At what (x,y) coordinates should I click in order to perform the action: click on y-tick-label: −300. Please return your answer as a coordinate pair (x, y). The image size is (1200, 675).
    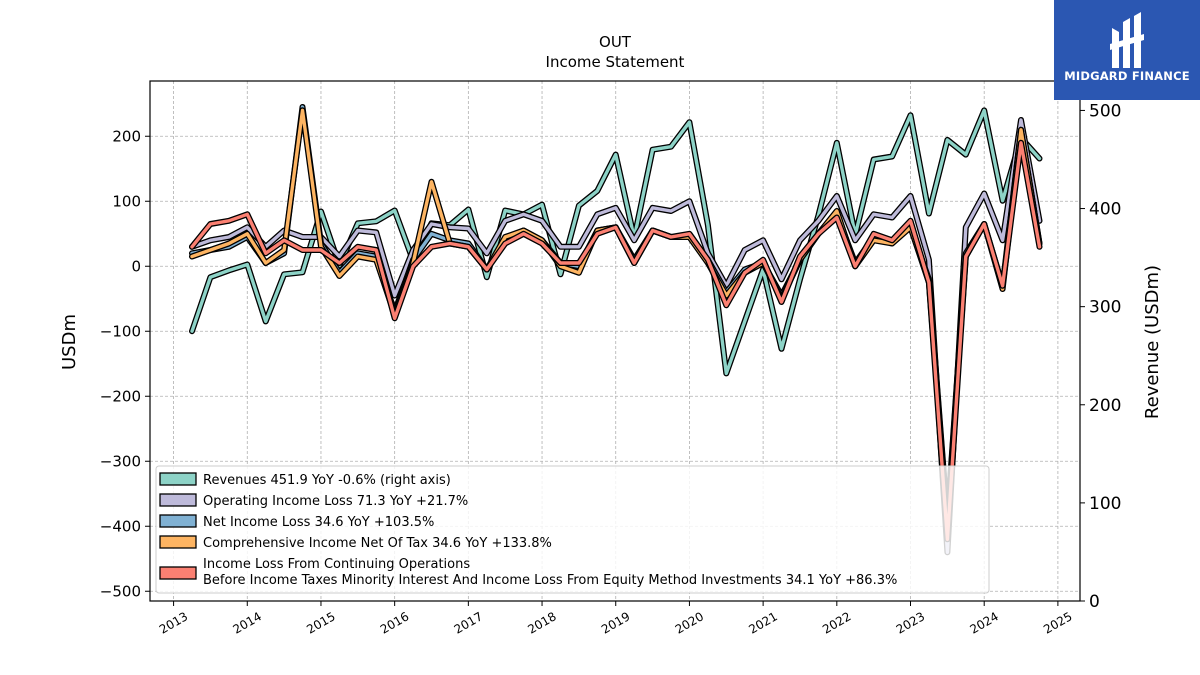
    Looking at the image, I should click on (120, 461).